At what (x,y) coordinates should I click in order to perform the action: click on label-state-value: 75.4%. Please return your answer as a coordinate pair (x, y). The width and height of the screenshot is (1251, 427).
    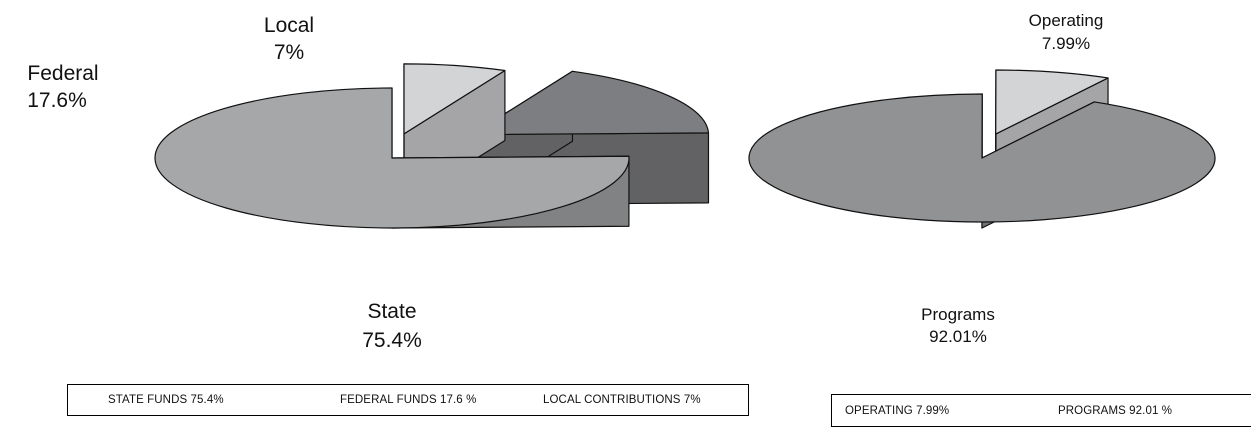
    Looking at the image, I should click on (392, 340).